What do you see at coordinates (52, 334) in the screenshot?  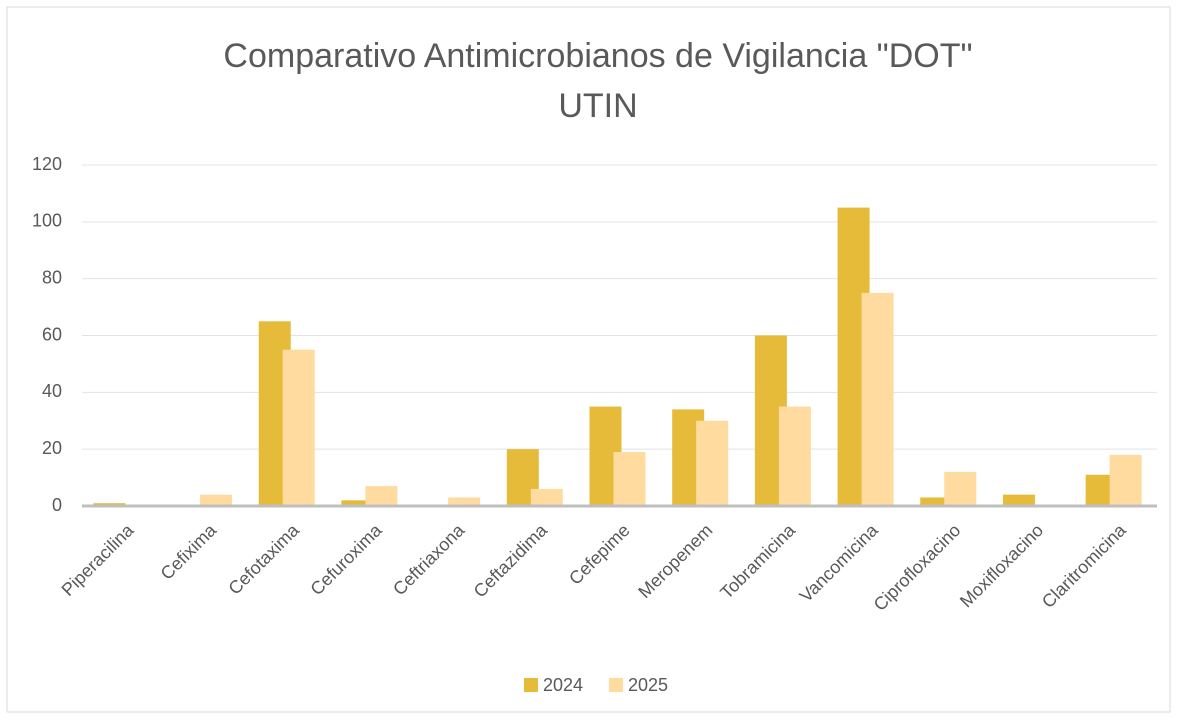 I see `y-tick-label: 60` at bounding box center [52, 334].